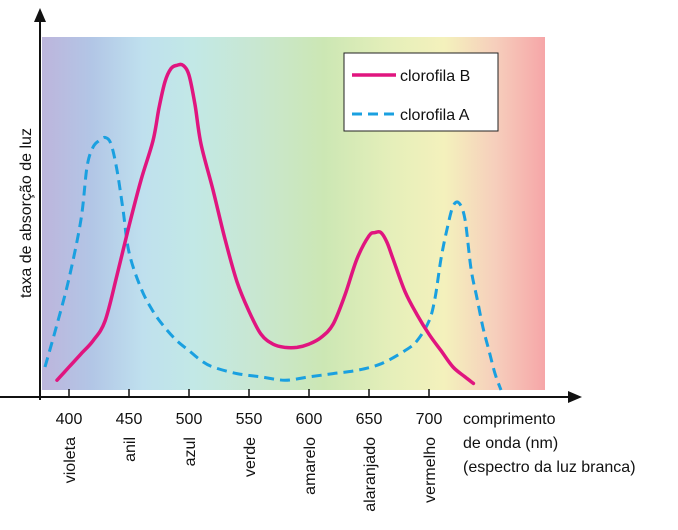  Describe the element at coordinates (430, 470) in the screenshot. I see `color-band-label: vermelho` at that location.